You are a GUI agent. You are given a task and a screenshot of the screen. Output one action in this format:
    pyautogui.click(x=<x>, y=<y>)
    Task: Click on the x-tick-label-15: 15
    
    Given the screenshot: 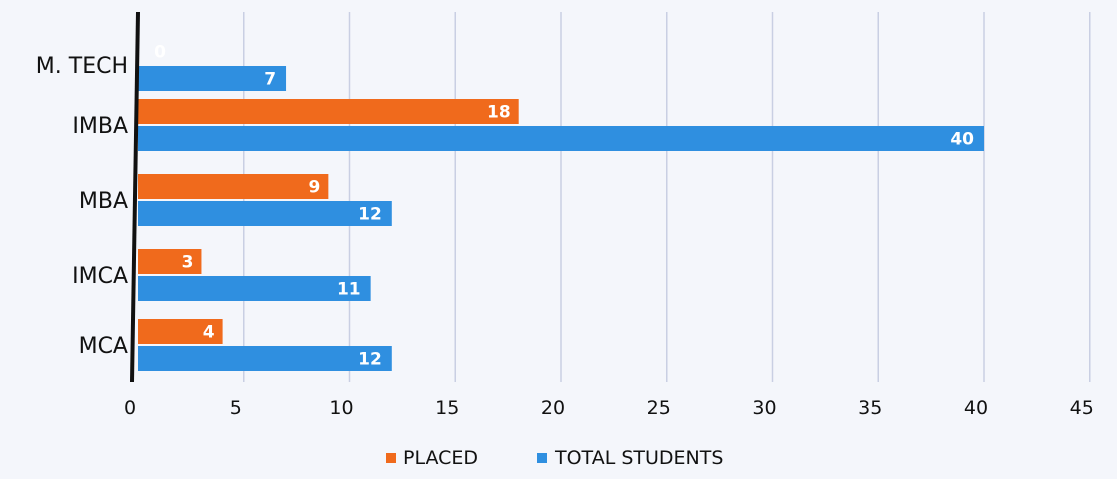 What is the action you would take?
    pyautogui.click(x=447, y=408)
    